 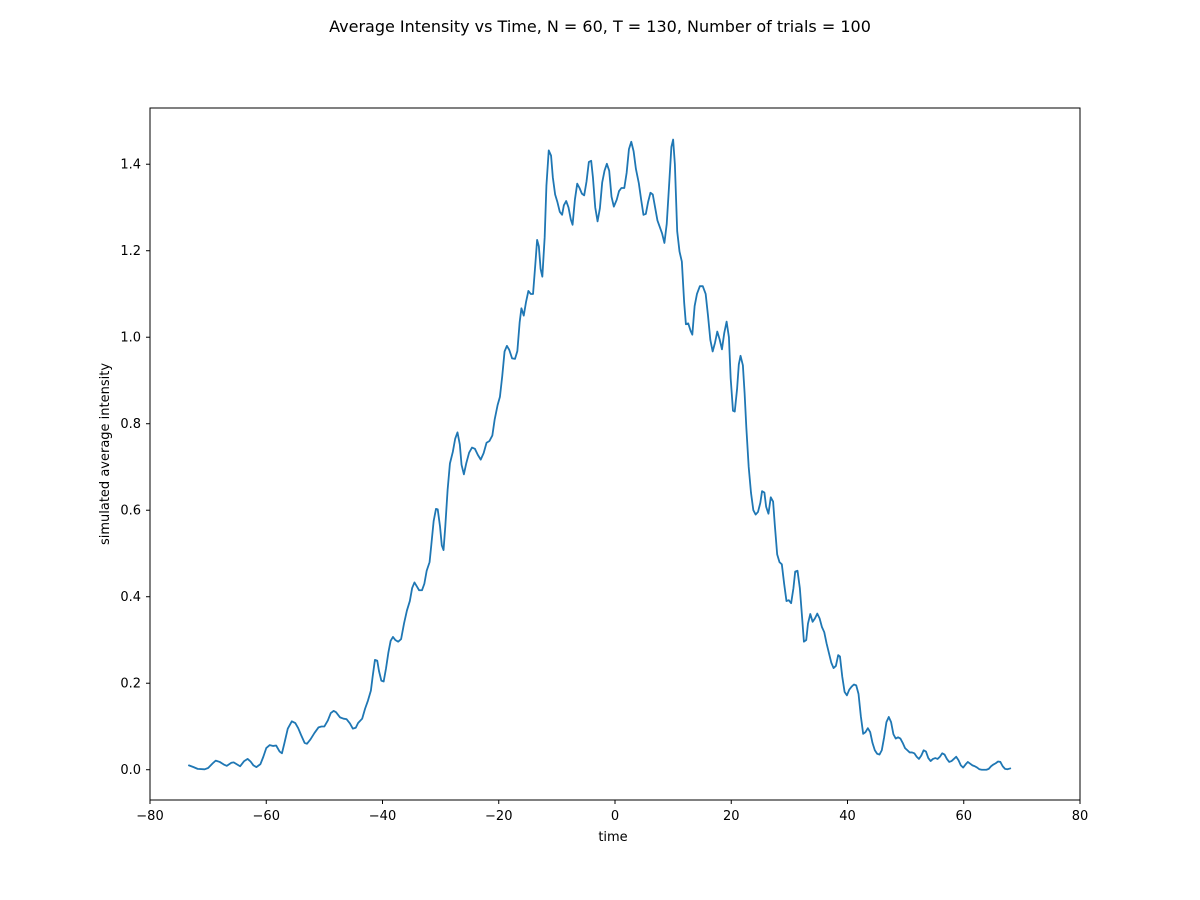 I want to click on x-tick-label: 0, so click(x=615, y=816).